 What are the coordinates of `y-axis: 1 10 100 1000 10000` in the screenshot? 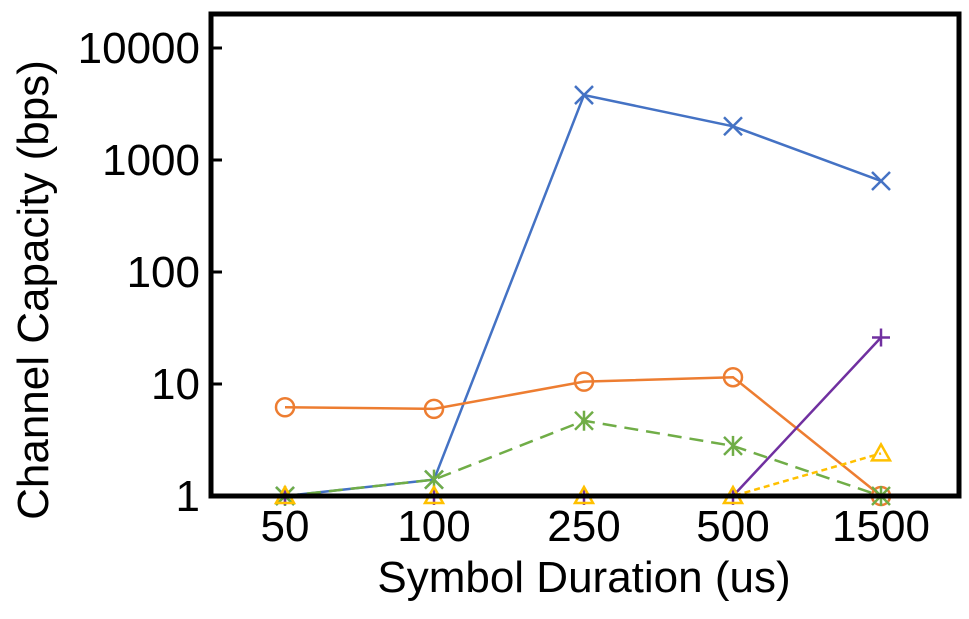 It's located at (150, 272).